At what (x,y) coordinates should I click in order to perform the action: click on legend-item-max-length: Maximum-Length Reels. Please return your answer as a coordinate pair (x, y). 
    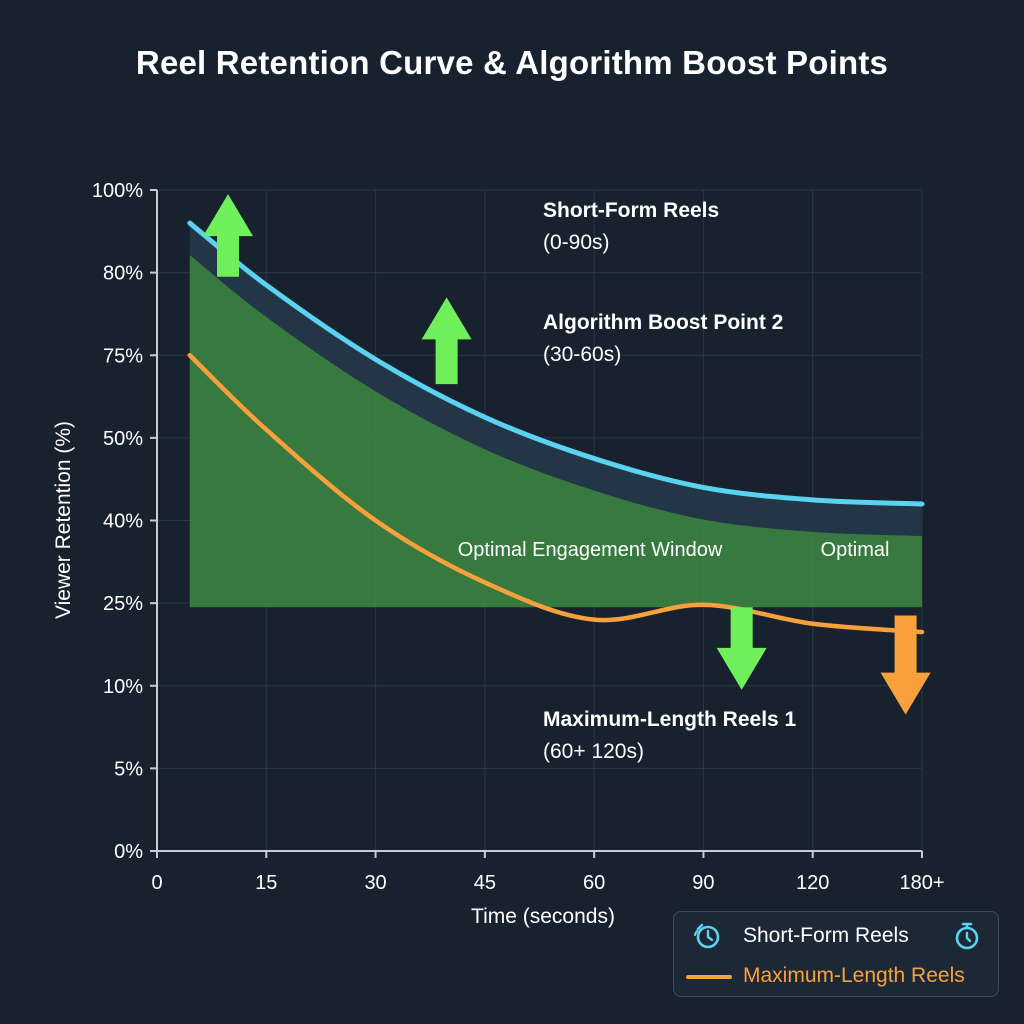
    Looking at the image, I should click on (836, 976).